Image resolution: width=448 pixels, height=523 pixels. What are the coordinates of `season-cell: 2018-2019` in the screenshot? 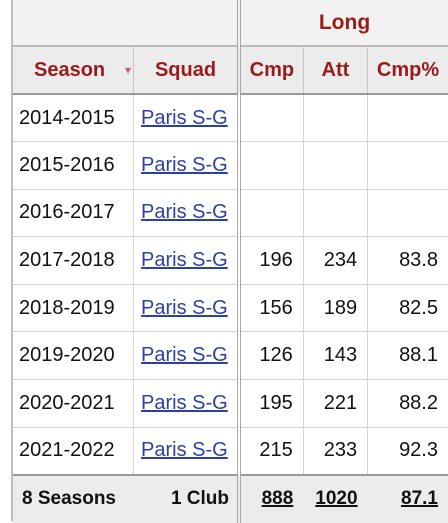 It's located at (73, 308).